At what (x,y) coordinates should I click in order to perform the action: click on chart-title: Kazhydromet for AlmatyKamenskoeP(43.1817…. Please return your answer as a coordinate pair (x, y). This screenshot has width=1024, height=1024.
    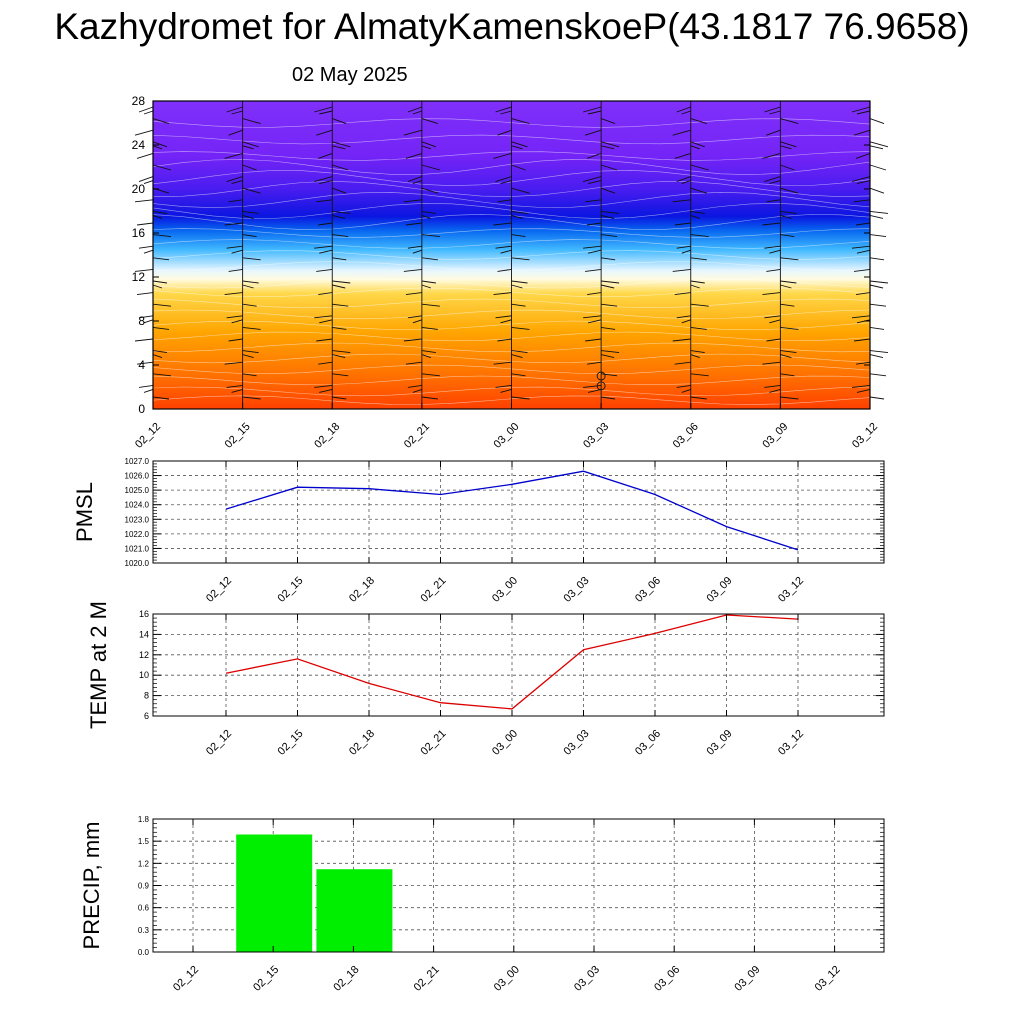
    Looking at the image, I should click on (512, 26).